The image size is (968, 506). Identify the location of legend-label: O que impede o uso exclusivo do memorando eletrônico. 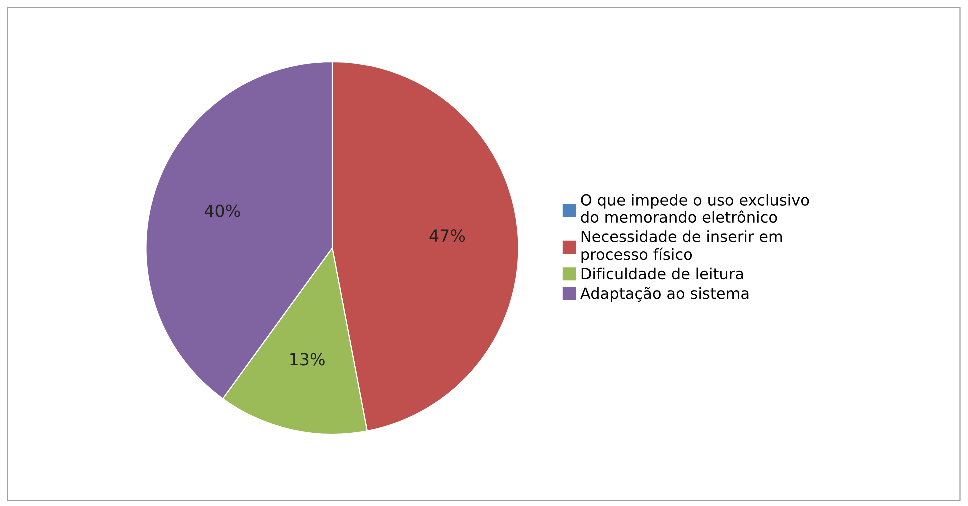
(695, 209).